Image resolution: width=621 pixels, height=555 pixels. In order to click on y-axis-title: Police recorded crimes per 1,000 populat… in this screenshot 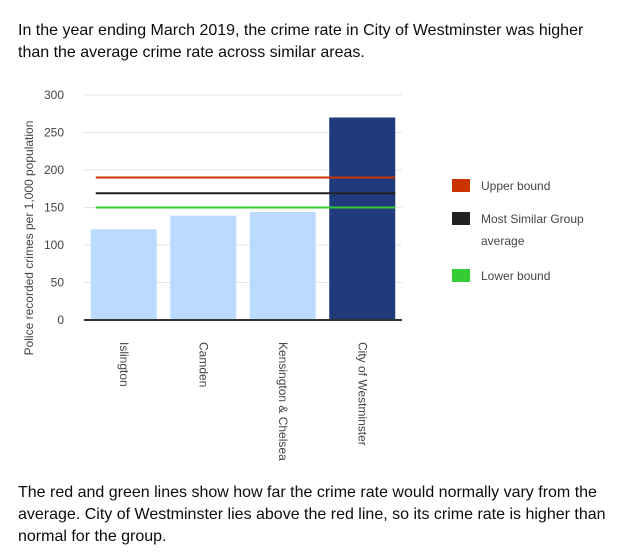, I will do `click(29, 238)`.